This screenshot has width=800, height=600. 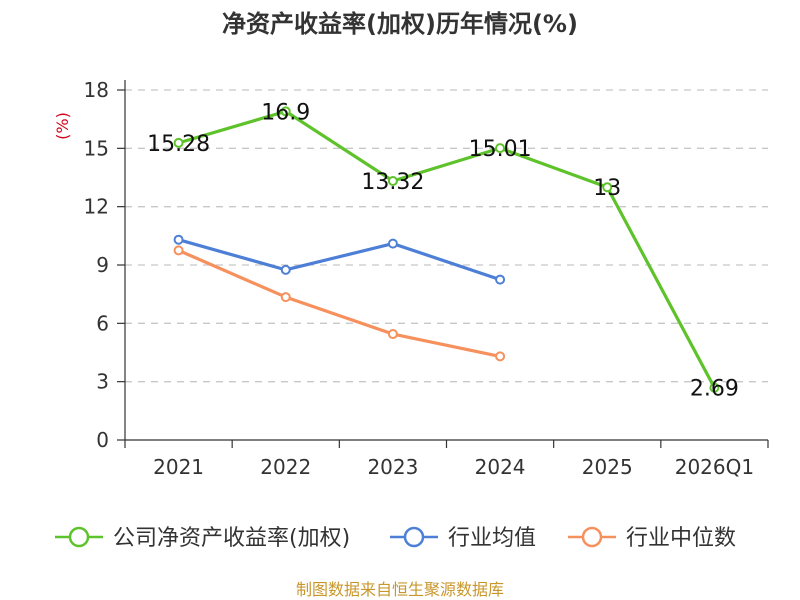 I want to click on y-tick-label-18: 18, so click(x=96, y=90).